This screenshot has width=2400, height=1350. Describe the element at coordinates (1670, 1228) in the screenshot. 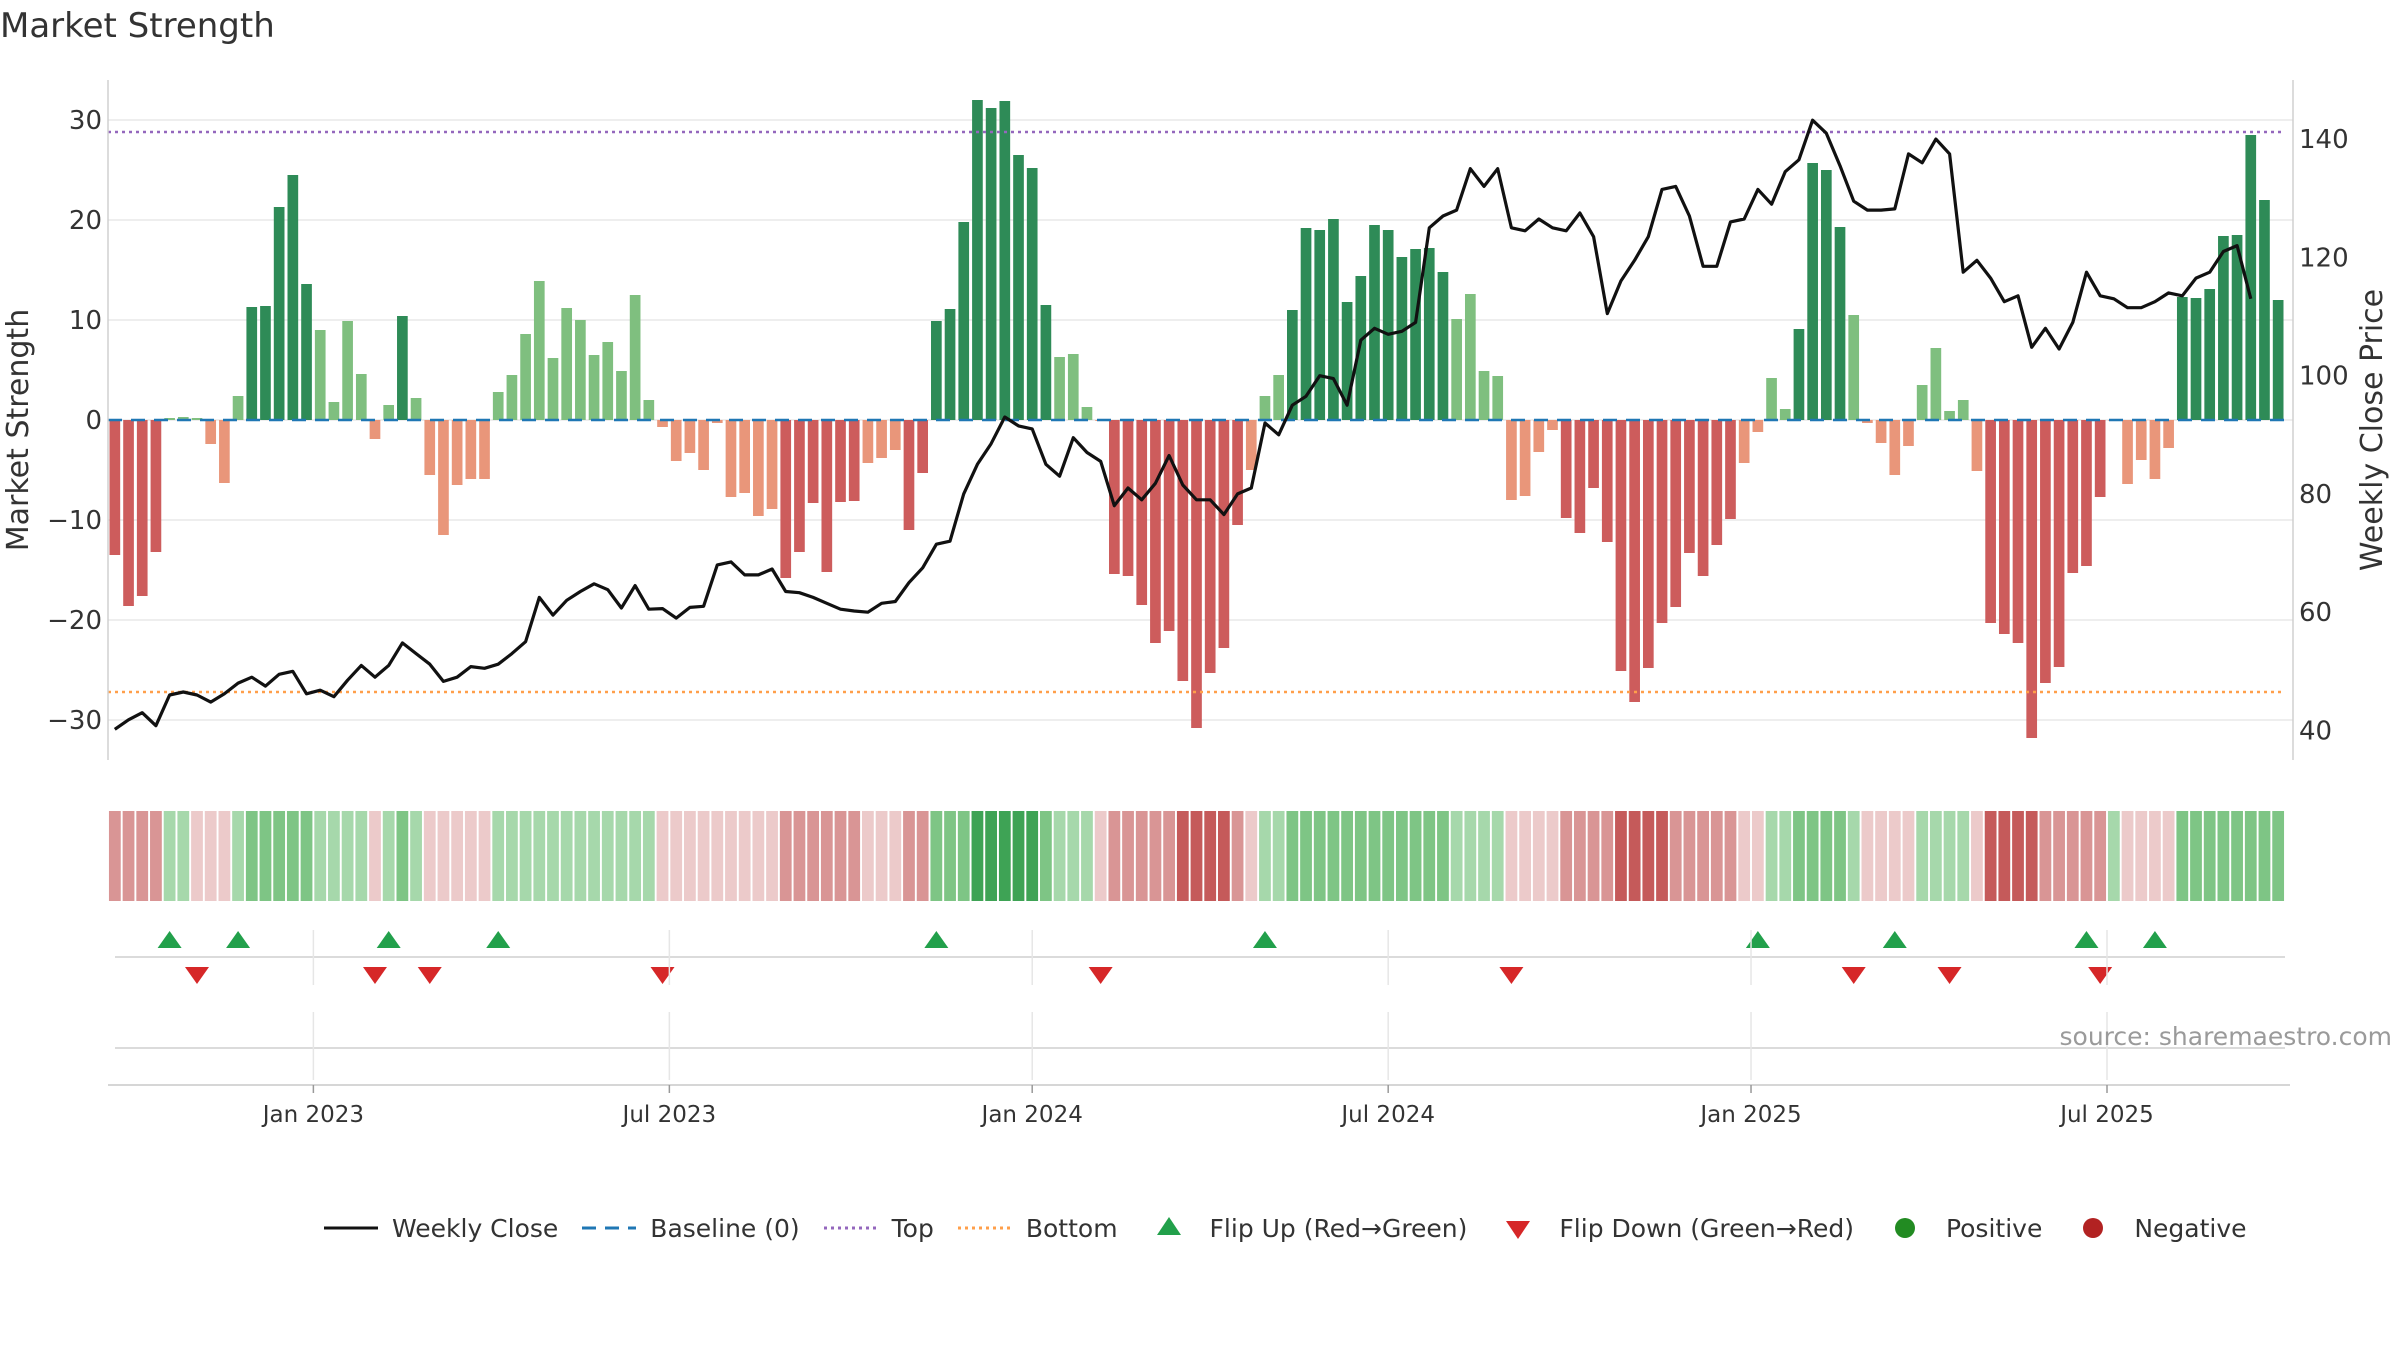

I see `legend-item-flip-down: Flip Down (Green→Red)` at that location.